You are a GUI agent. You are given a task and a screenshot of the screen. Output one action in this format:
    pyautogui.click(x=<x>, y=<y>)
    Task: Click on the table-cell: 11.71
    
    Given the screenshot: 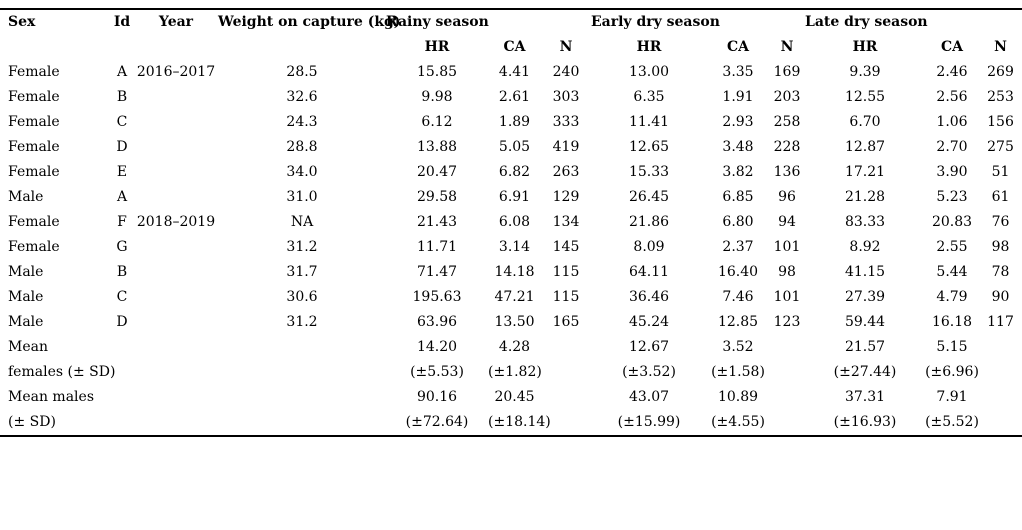 What is the action you would take?
    pyautogui.click(x=437, y=247)
    